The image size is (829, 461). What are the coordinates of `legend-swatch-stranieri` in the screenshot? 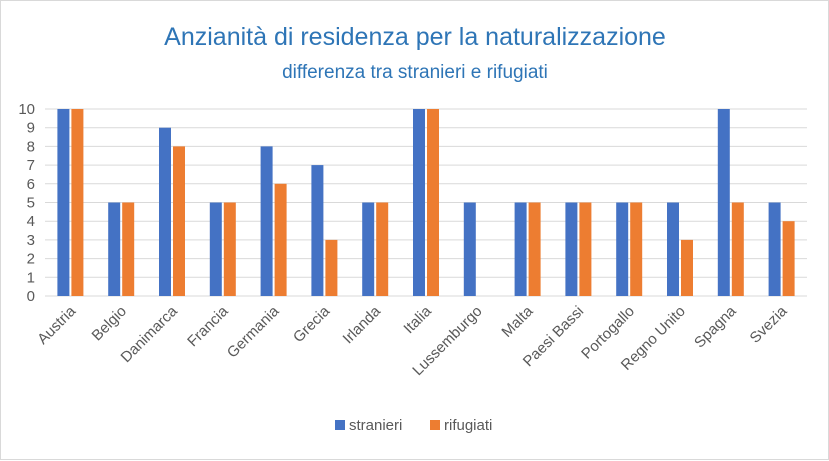 It's located at (340, 425).